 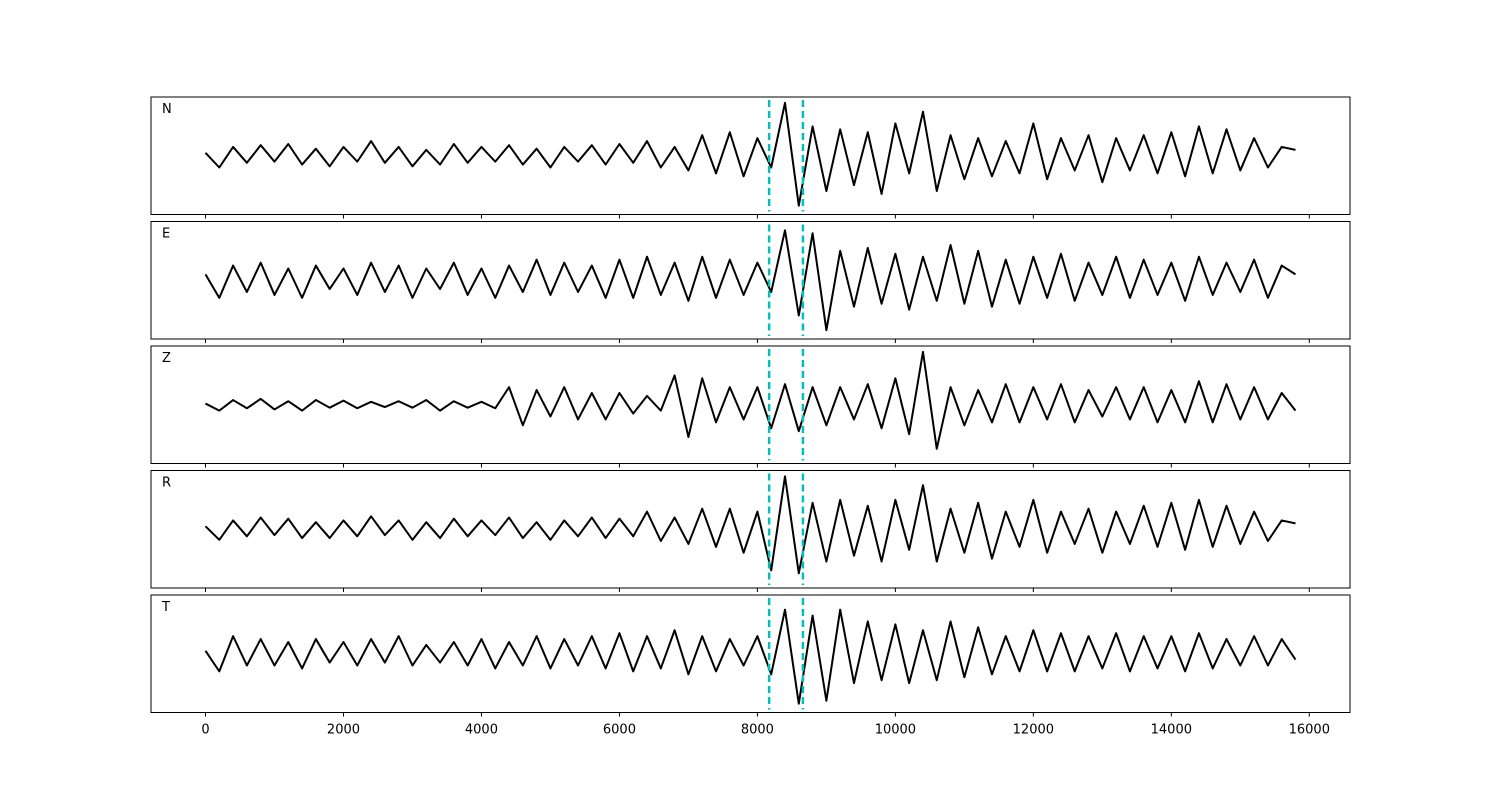 What do you see at coordinates (895, 730) in the screenshot?
I see `x-tick-label: 10000` at bounding box center [895, 730].